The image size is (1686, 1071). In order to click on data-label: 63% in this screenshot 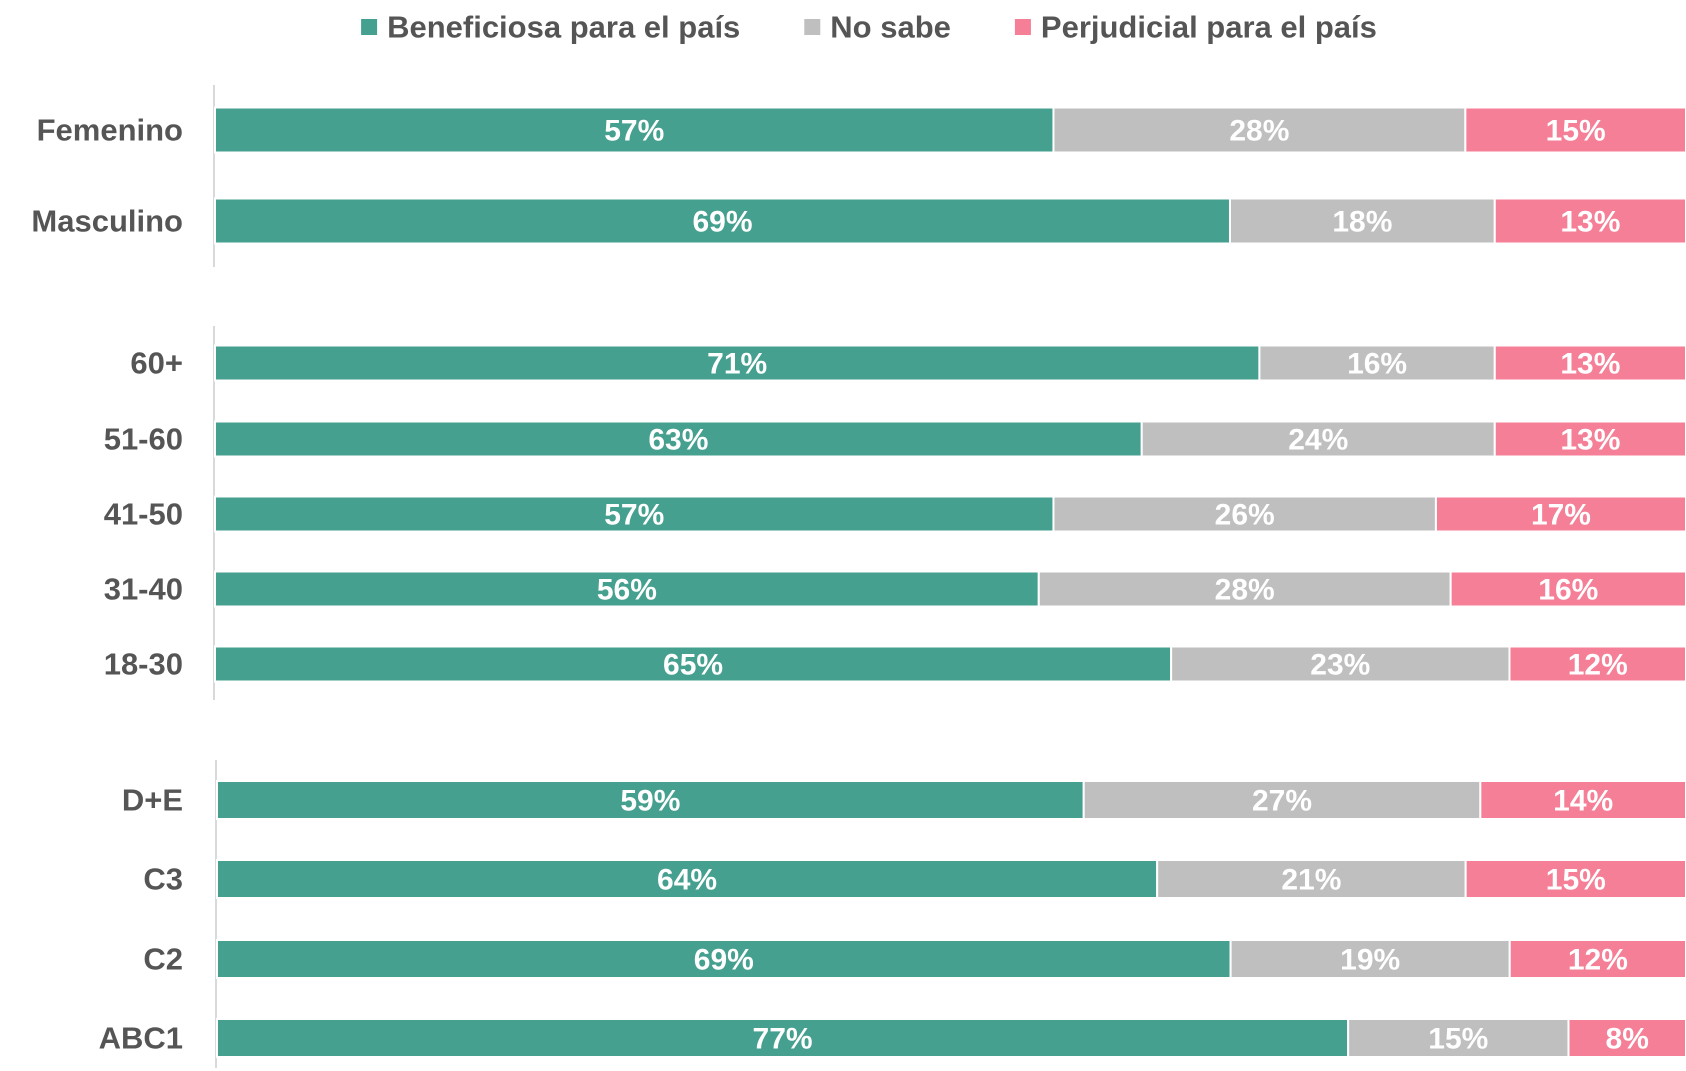, I will do `click(678, 440)`.